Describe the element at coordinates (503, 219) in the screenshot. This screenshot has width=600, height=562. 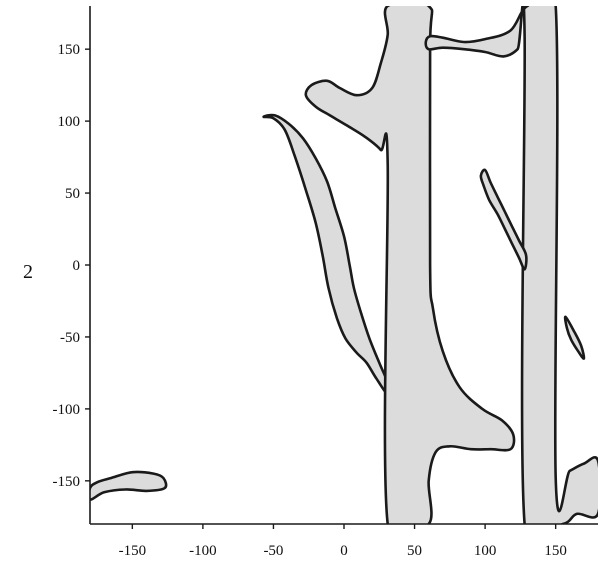
I see `region-right-sliver` at that location.